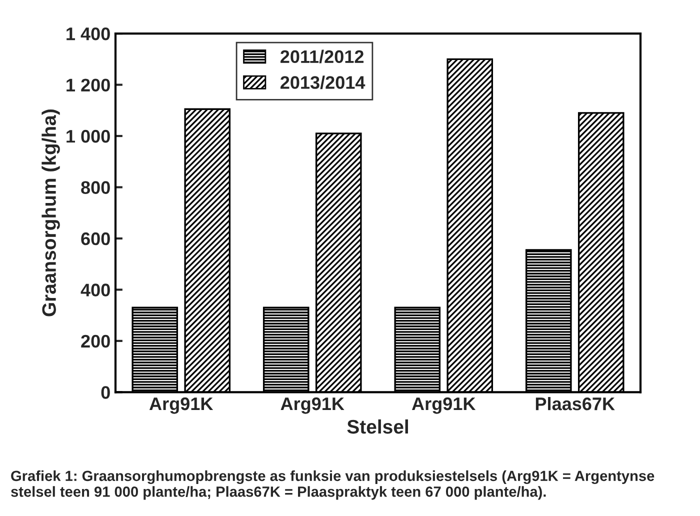 This screenshot has height=516, width=700. What do you see at coordinates (88, 136) in the screenshot?
I see `y-tick-label: 1 000` at bounding box center [88, 136].